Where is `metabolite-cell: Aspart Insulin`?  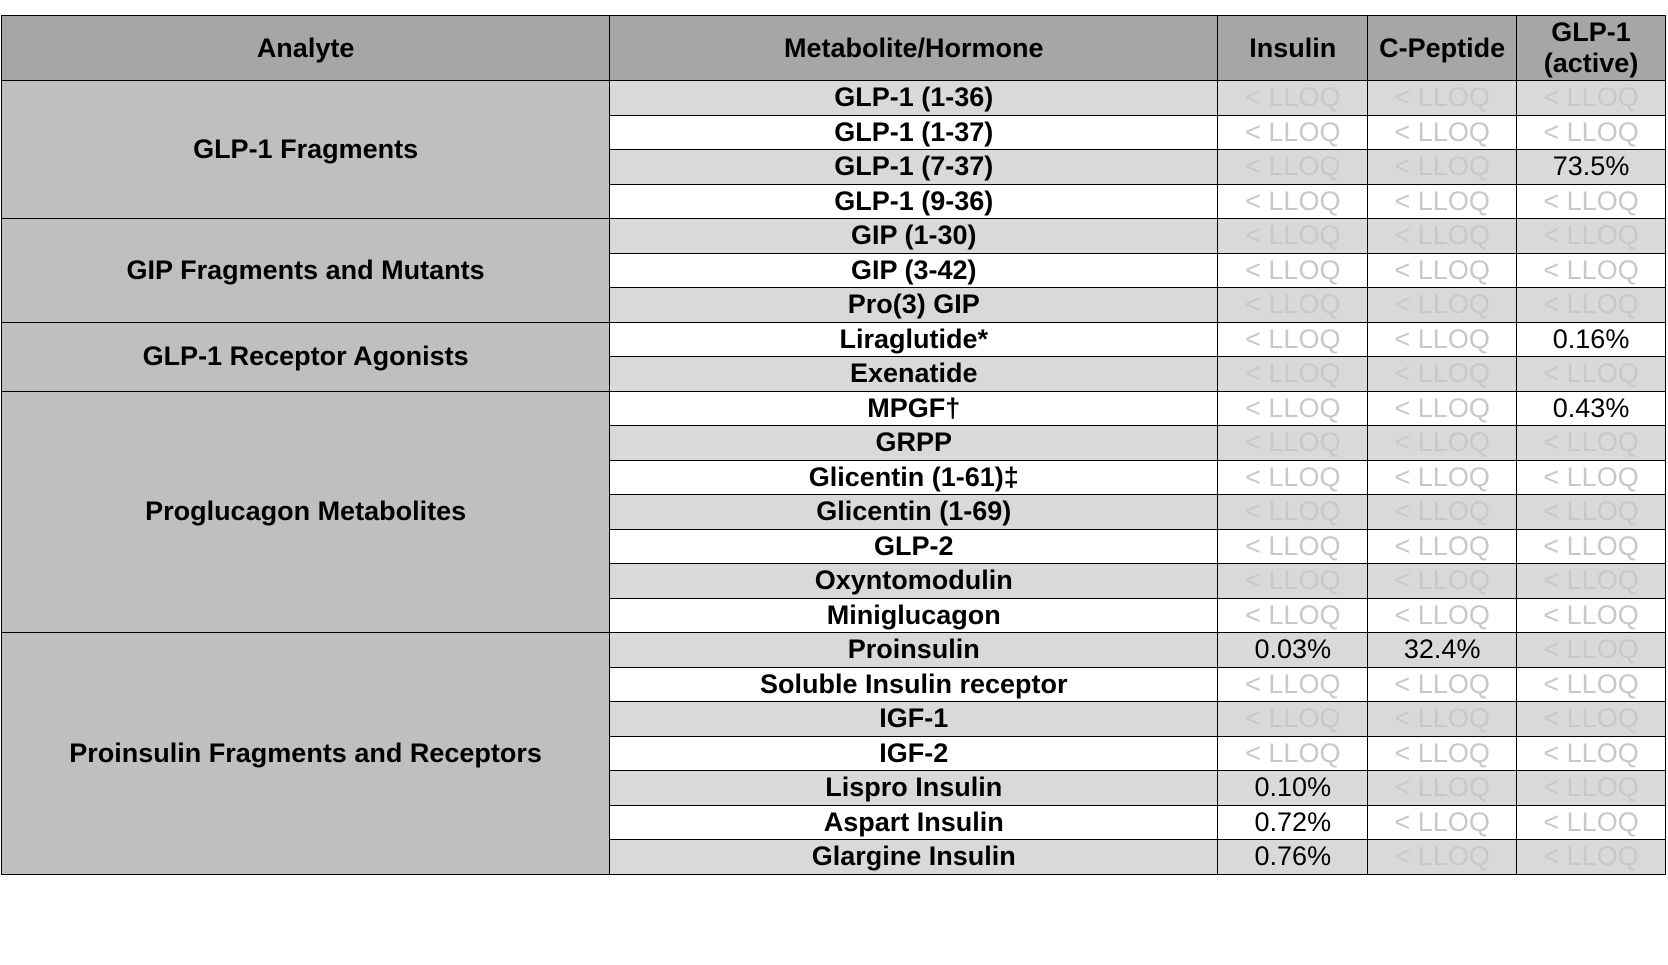
metabolite-cell: Aspart Insulin is located at coordinates (914, 822).